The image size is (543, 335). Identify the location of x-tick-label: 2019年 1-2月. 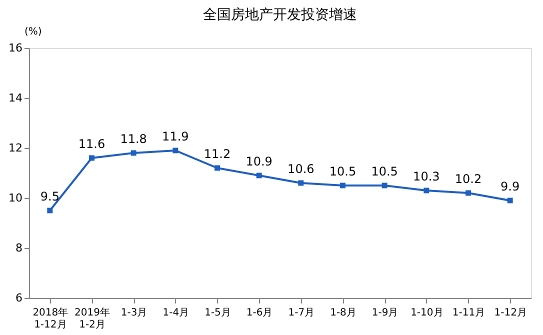
(92, 318).